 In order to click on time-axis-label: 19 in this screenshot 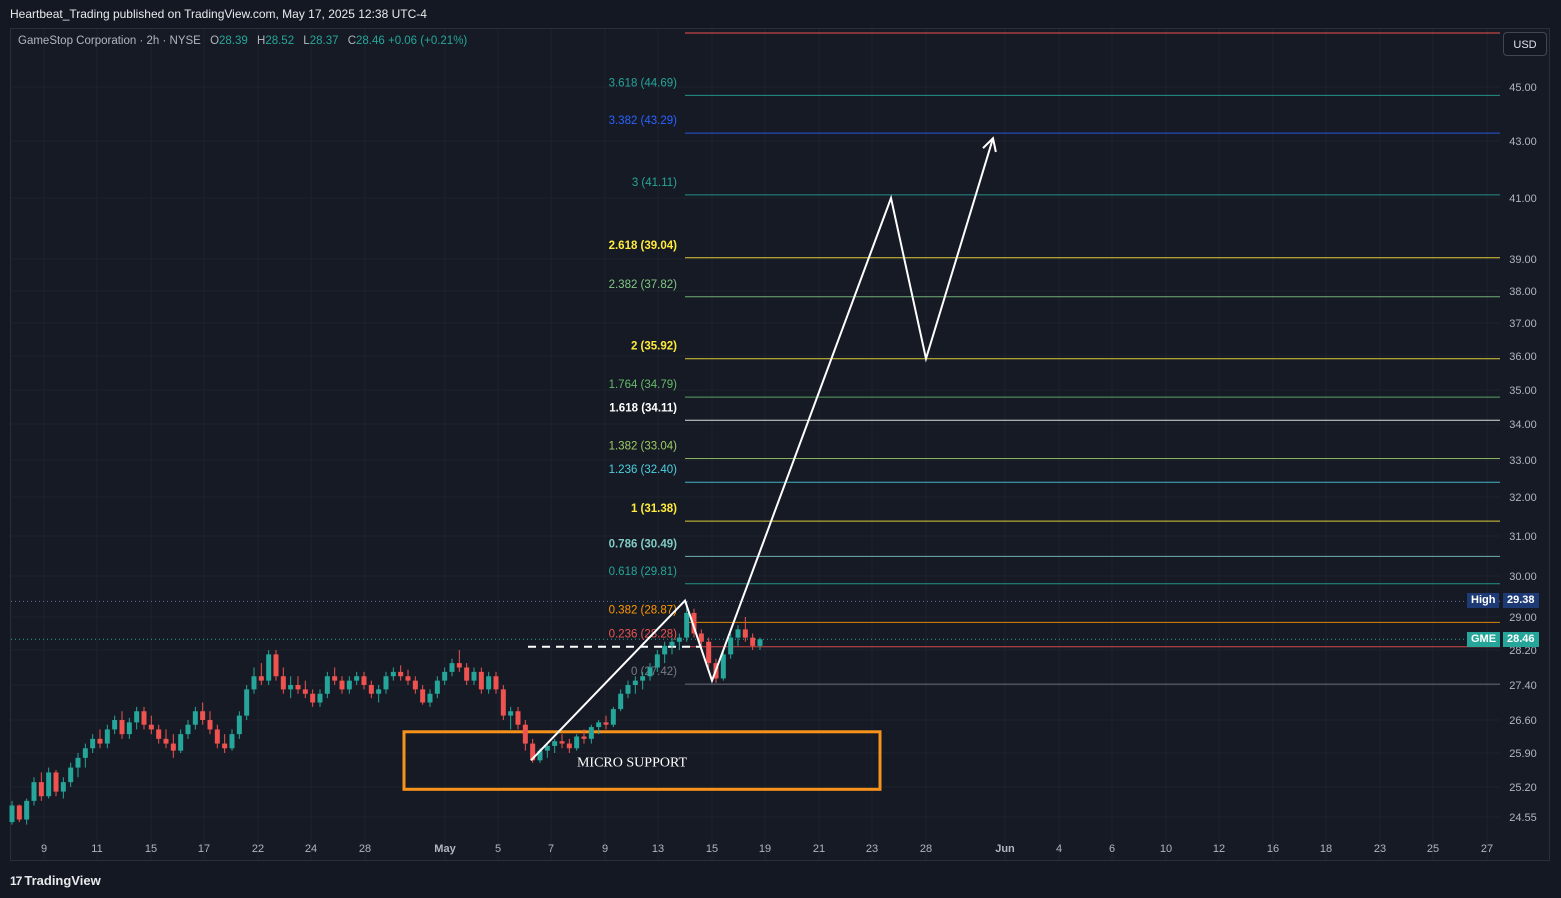, I will do `click(765, 849)`.